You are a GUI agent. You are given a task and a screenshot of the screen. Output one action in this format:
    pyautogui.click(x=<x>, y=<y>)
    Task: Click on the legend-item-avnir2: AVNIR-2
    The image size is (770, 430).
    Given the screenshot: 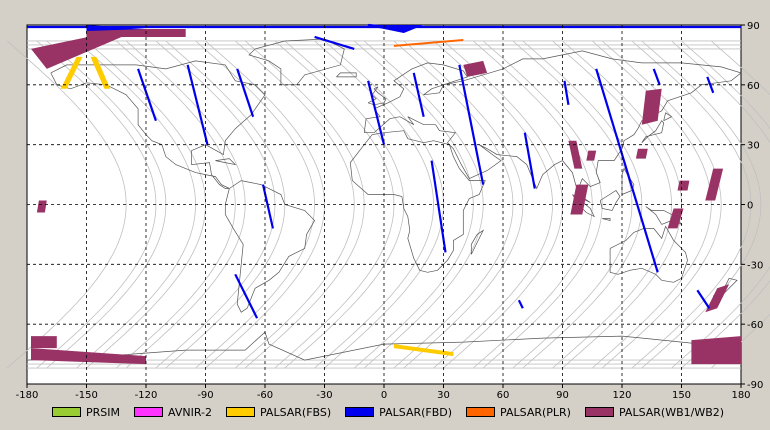 What is the action you would take?
    pyautogui.click(x=173, y=412)
    